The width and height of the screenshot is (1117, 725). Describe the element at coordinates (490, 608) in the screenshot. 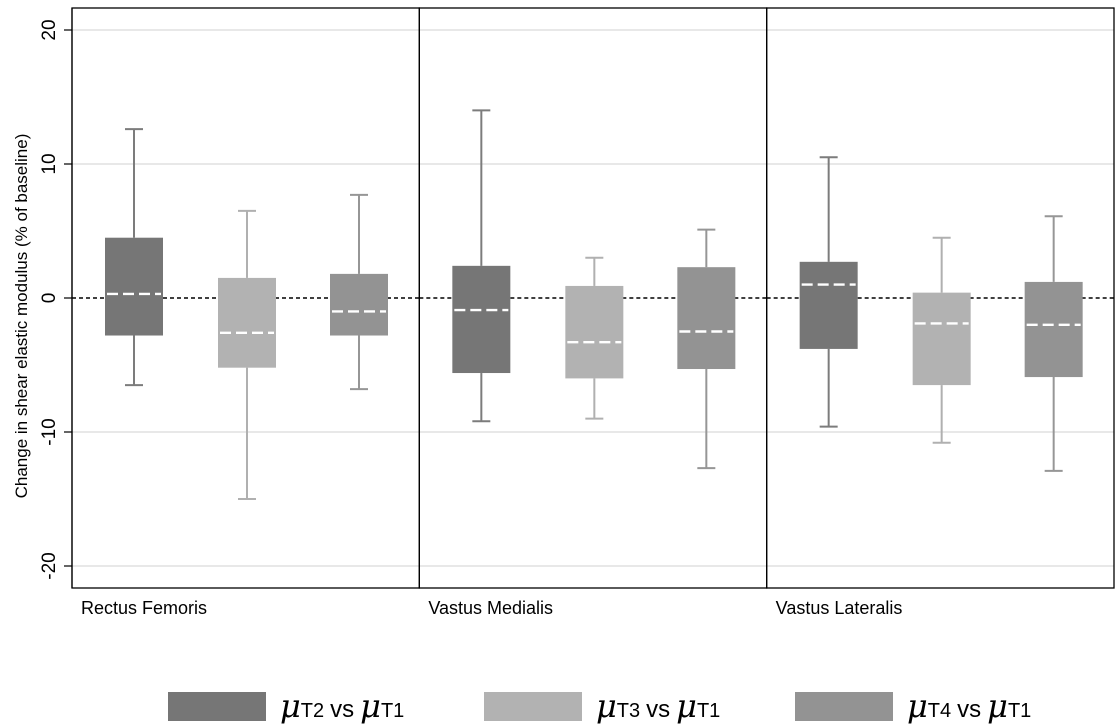

I see `panel-label: Vastus Medialis` at that location.